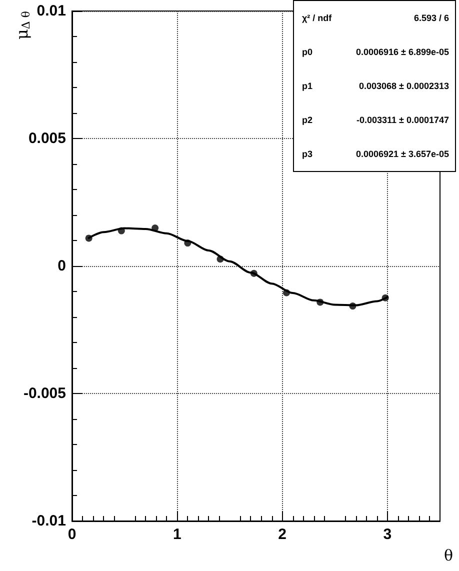  Describe the element at coordinates (44, 393) in the screenshot. I see `y-tick-label: -0.005` at that location.